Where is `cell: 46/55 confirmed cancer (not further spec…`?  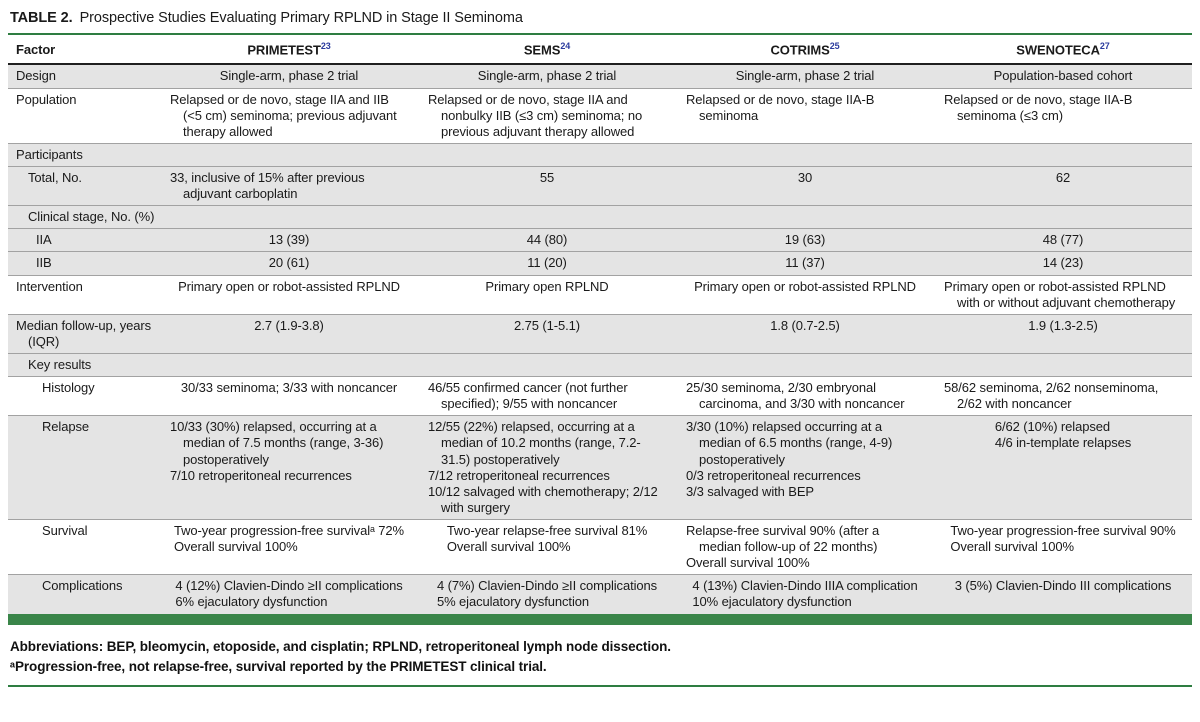 cell: 46/55 confirmed cancer (not further spec… is located at coordinates (547, 396).